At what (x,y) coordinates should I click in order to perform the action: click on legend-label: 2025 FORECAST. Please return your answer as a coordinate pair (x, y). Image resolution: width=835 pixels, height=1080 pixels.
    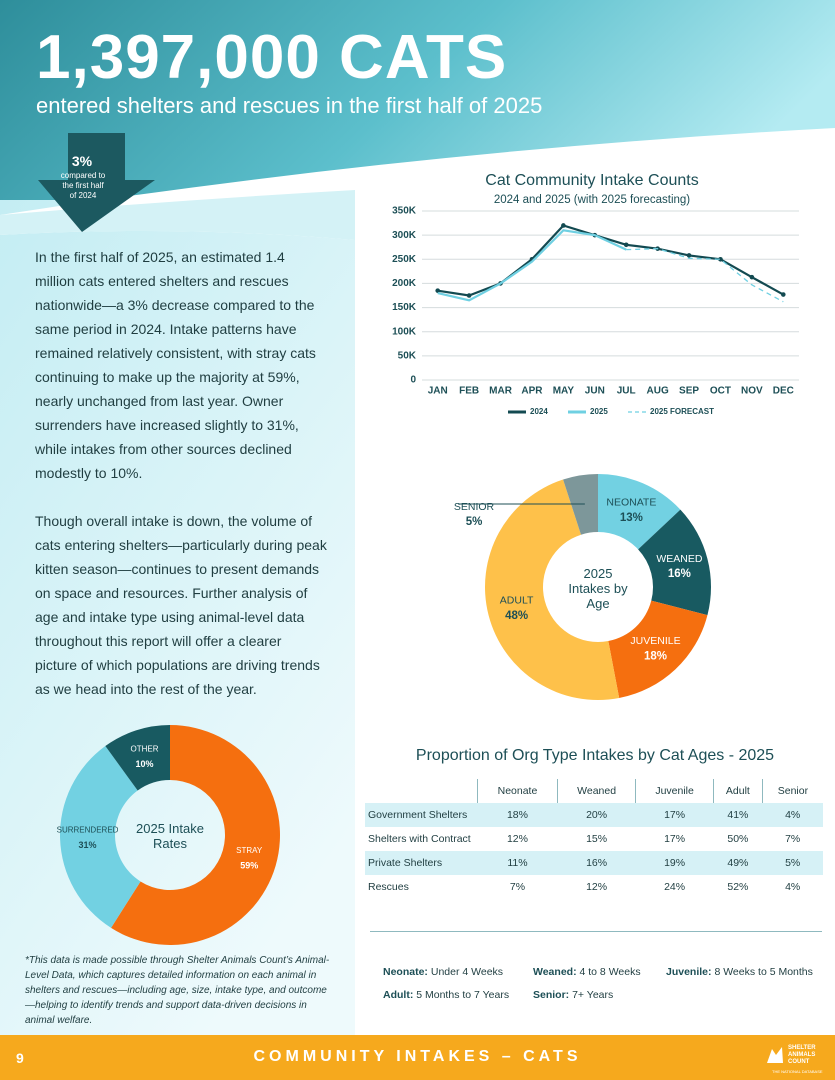
    Looking at the image, I should click on (682, 411).